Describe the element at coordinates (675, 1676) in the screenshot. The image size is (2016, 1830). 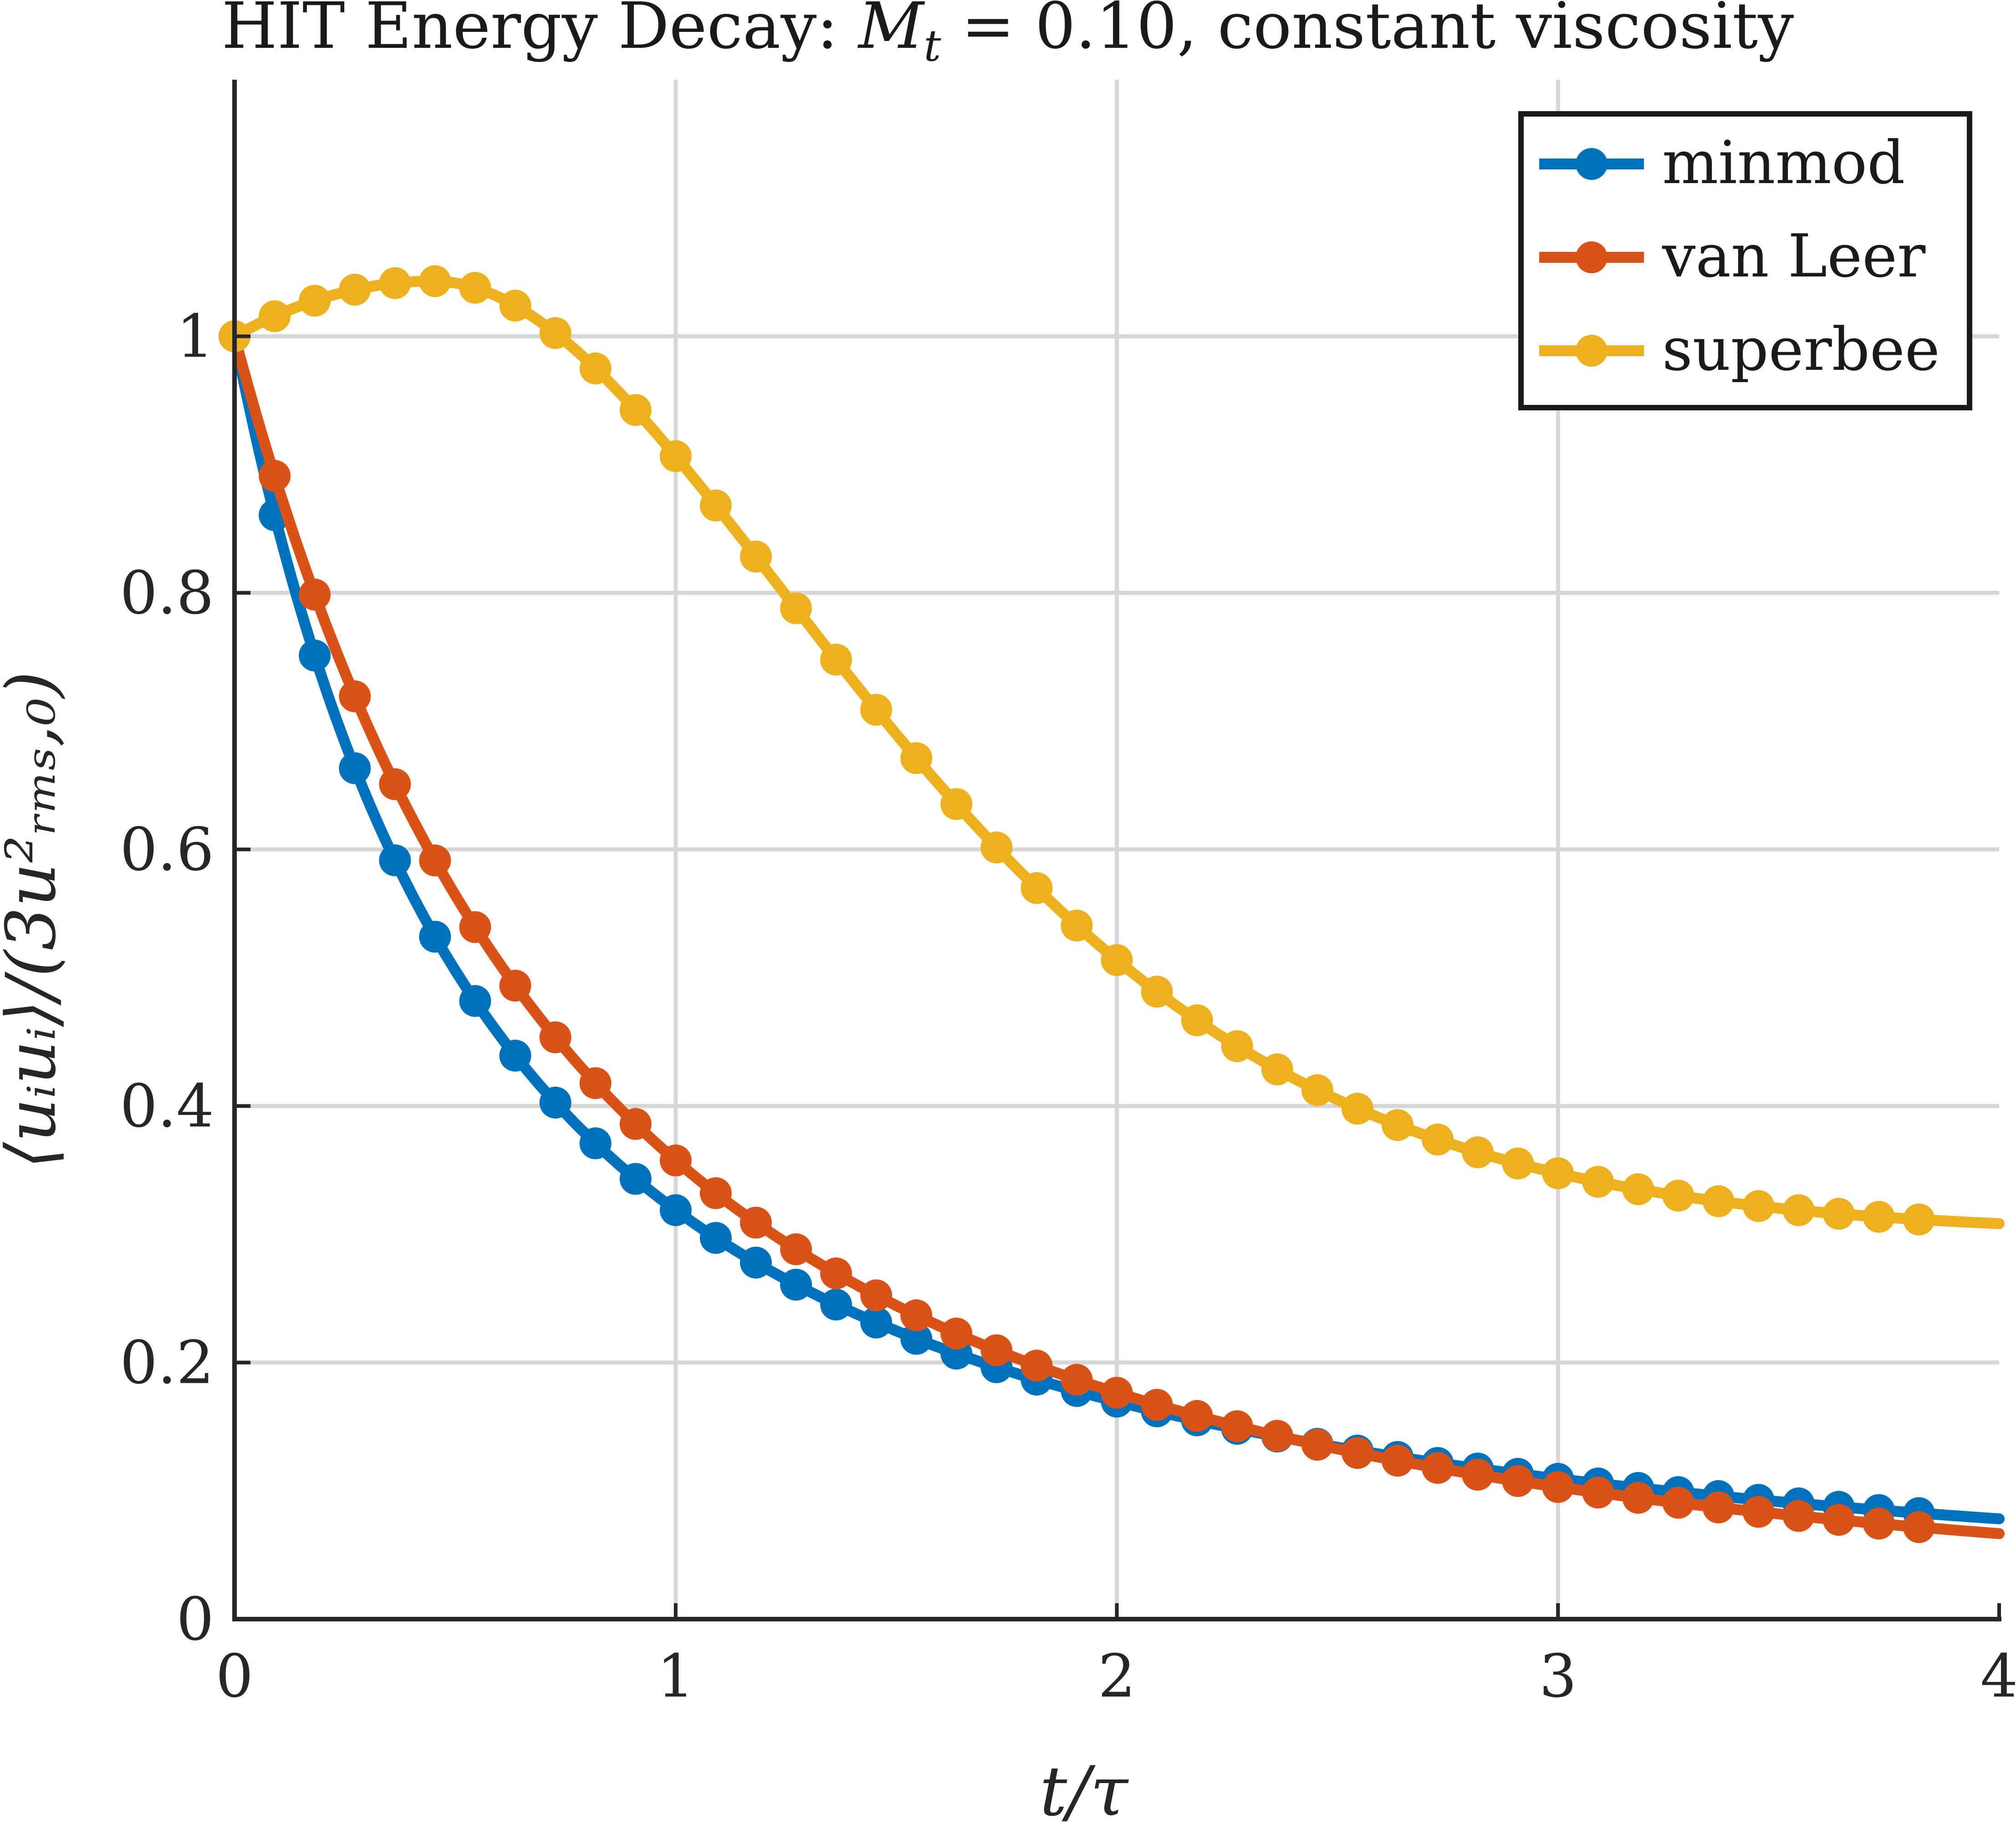
I see `x-tick-label-1: 1` at that location.